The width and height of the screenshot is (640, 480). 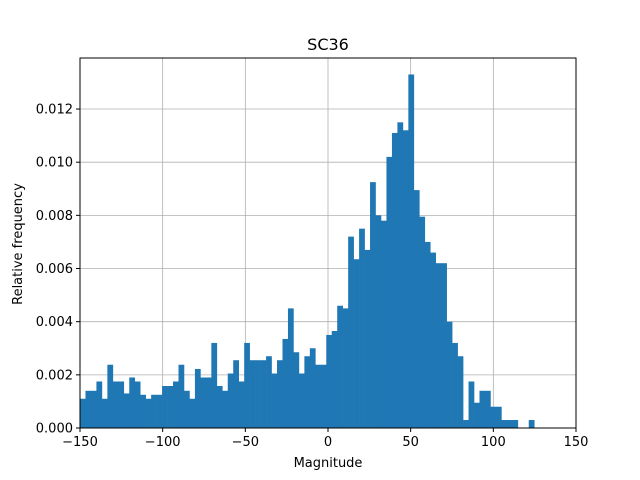 I want to click on x-tick-label: −150, so click(x=80, y=442).